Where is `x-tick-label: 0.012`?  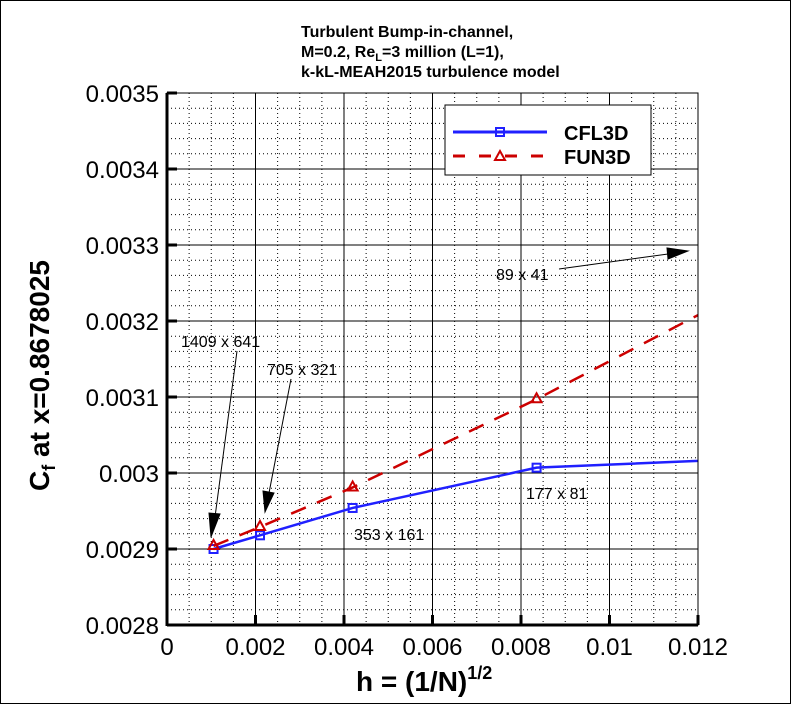
x-tick-label: 0.012 is located at coordinates (698, 647).